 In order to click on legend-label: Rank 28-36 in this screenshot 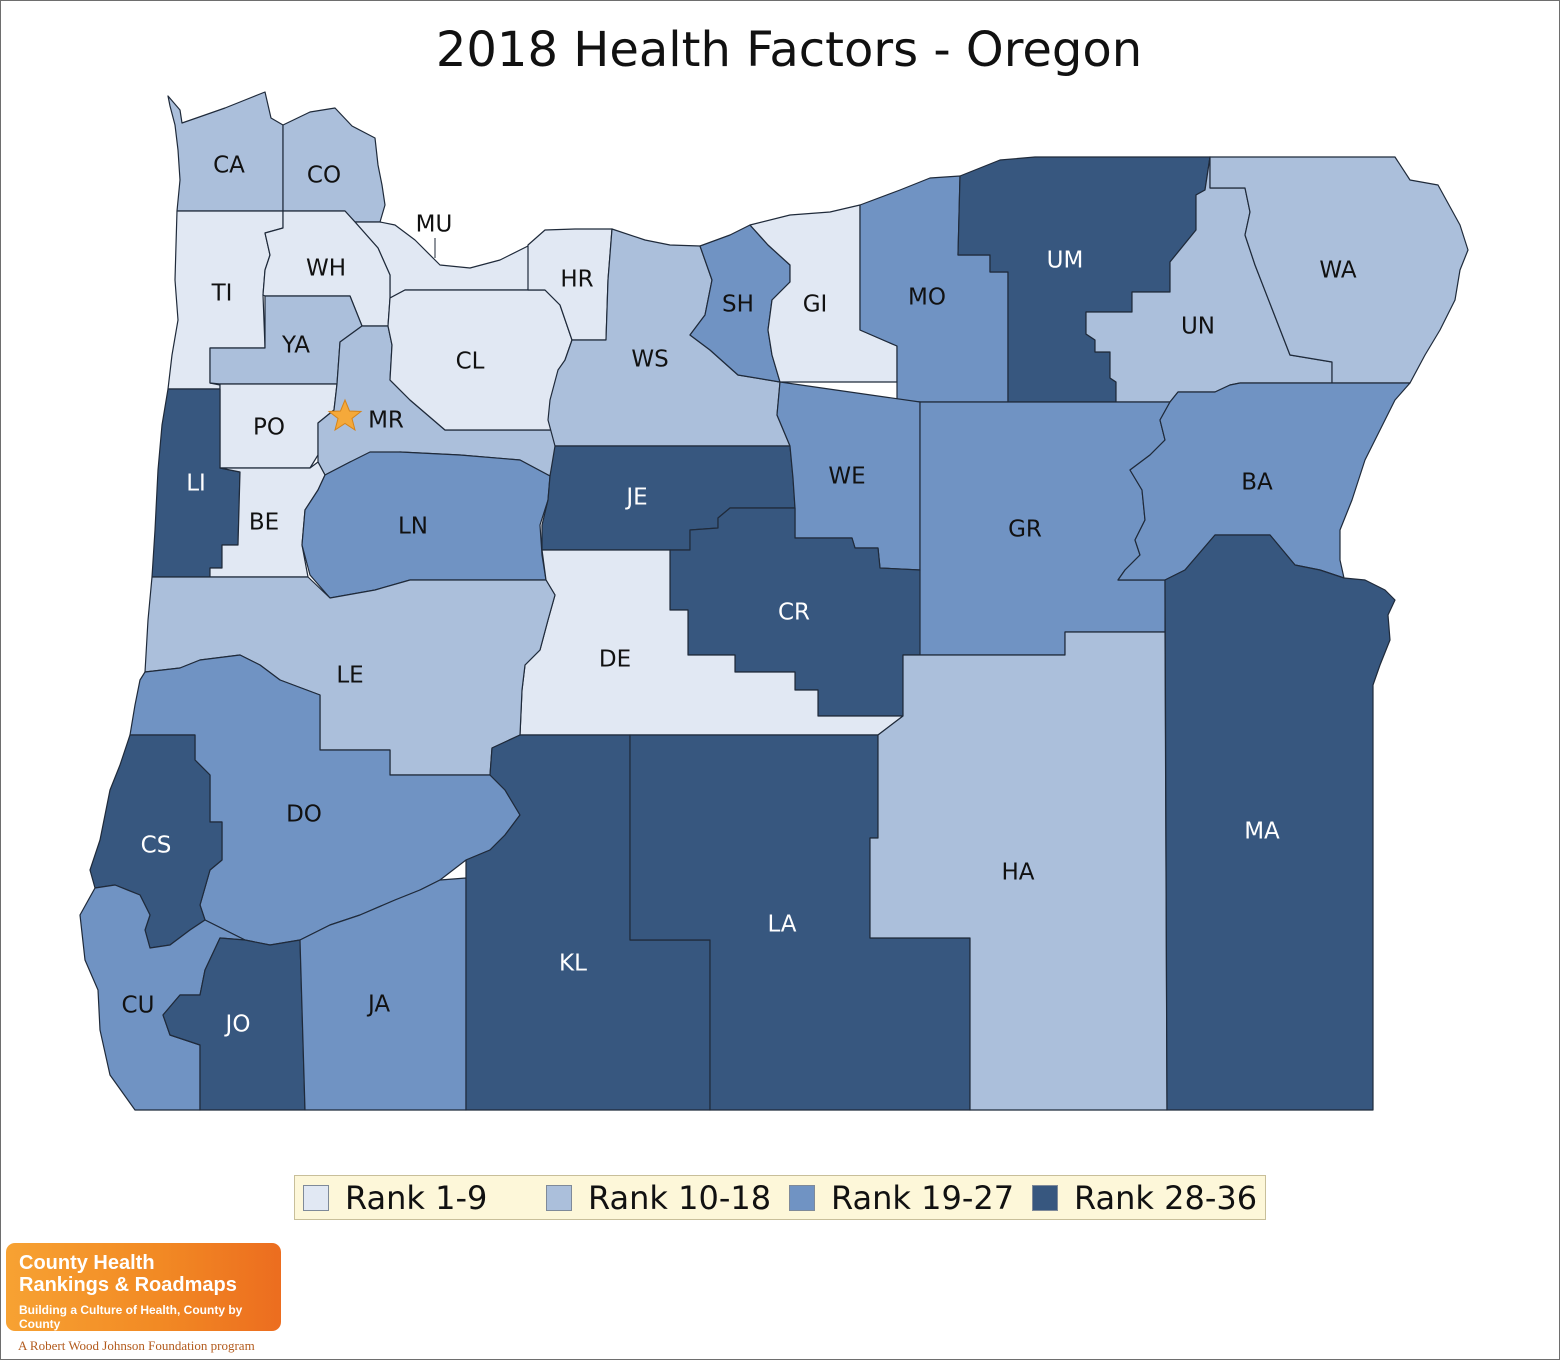, I will do `click(1166, 1197)`.